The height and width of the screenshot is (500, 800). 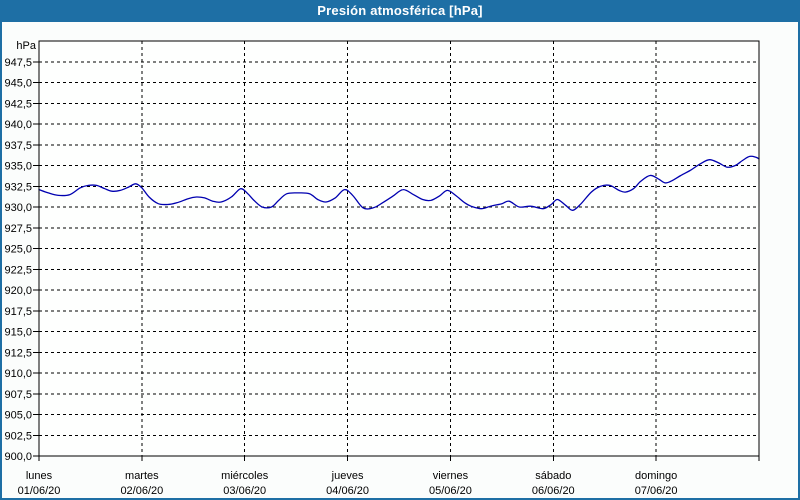 What do you see at coordinates (18, 208) in the screenshot?
I see `y-tick-label: 930,0` at bounding box center [18, 208].